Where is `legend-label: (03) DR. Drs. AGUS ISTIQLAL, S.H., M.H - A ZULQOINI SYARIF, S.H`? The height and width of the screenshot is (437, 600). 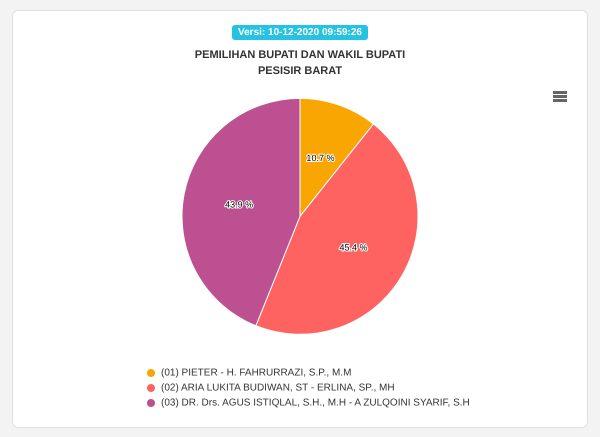
legend-label: (03) DR. Drs. AGUS ISTIQLAL, S.H., M.H - A ZULQOINI SYARIF, S.H is located at coordinates (315, 403).